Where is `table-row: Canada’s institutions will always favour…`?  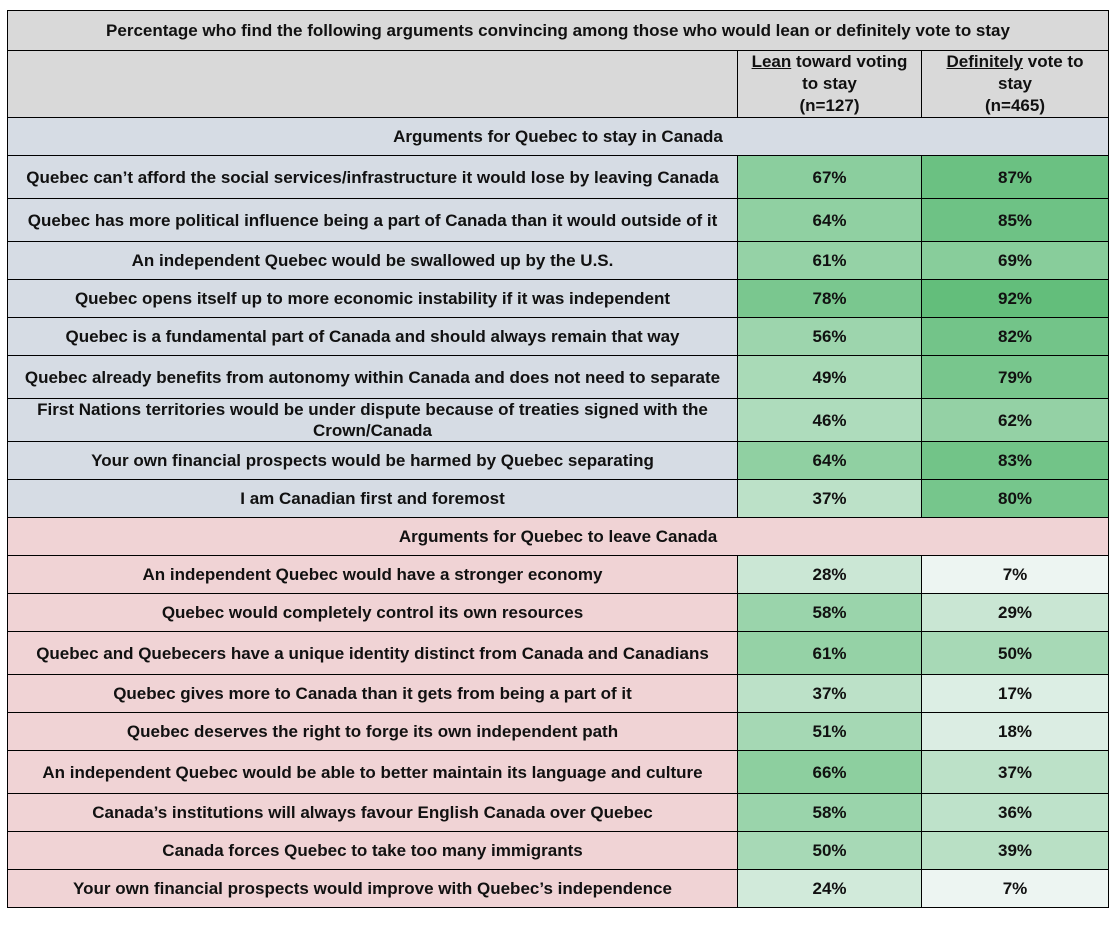
table-row: Canada’s institutions will always favour… is located at coordinates (558, 812).